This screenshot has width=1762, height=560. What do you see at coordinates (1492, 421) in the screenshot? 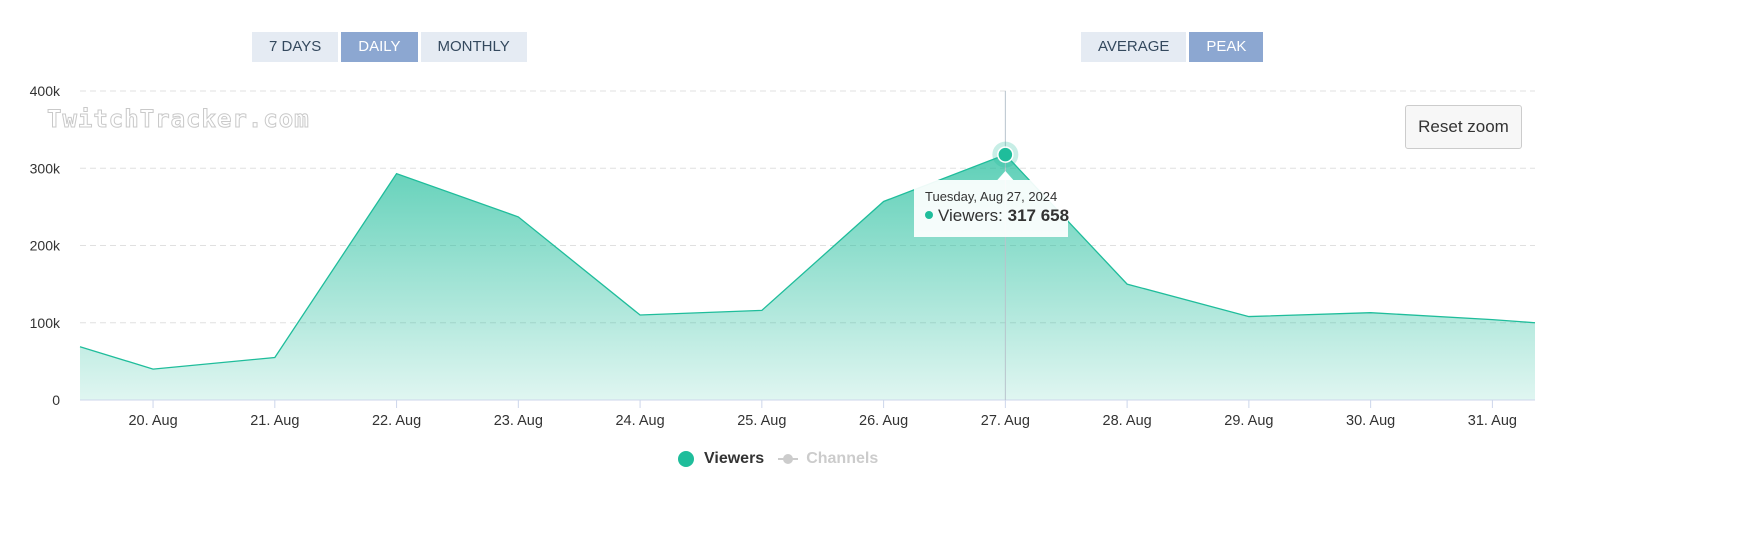
I see `x-tick-label: 31. Aug` at bounding box center [1492, 421].